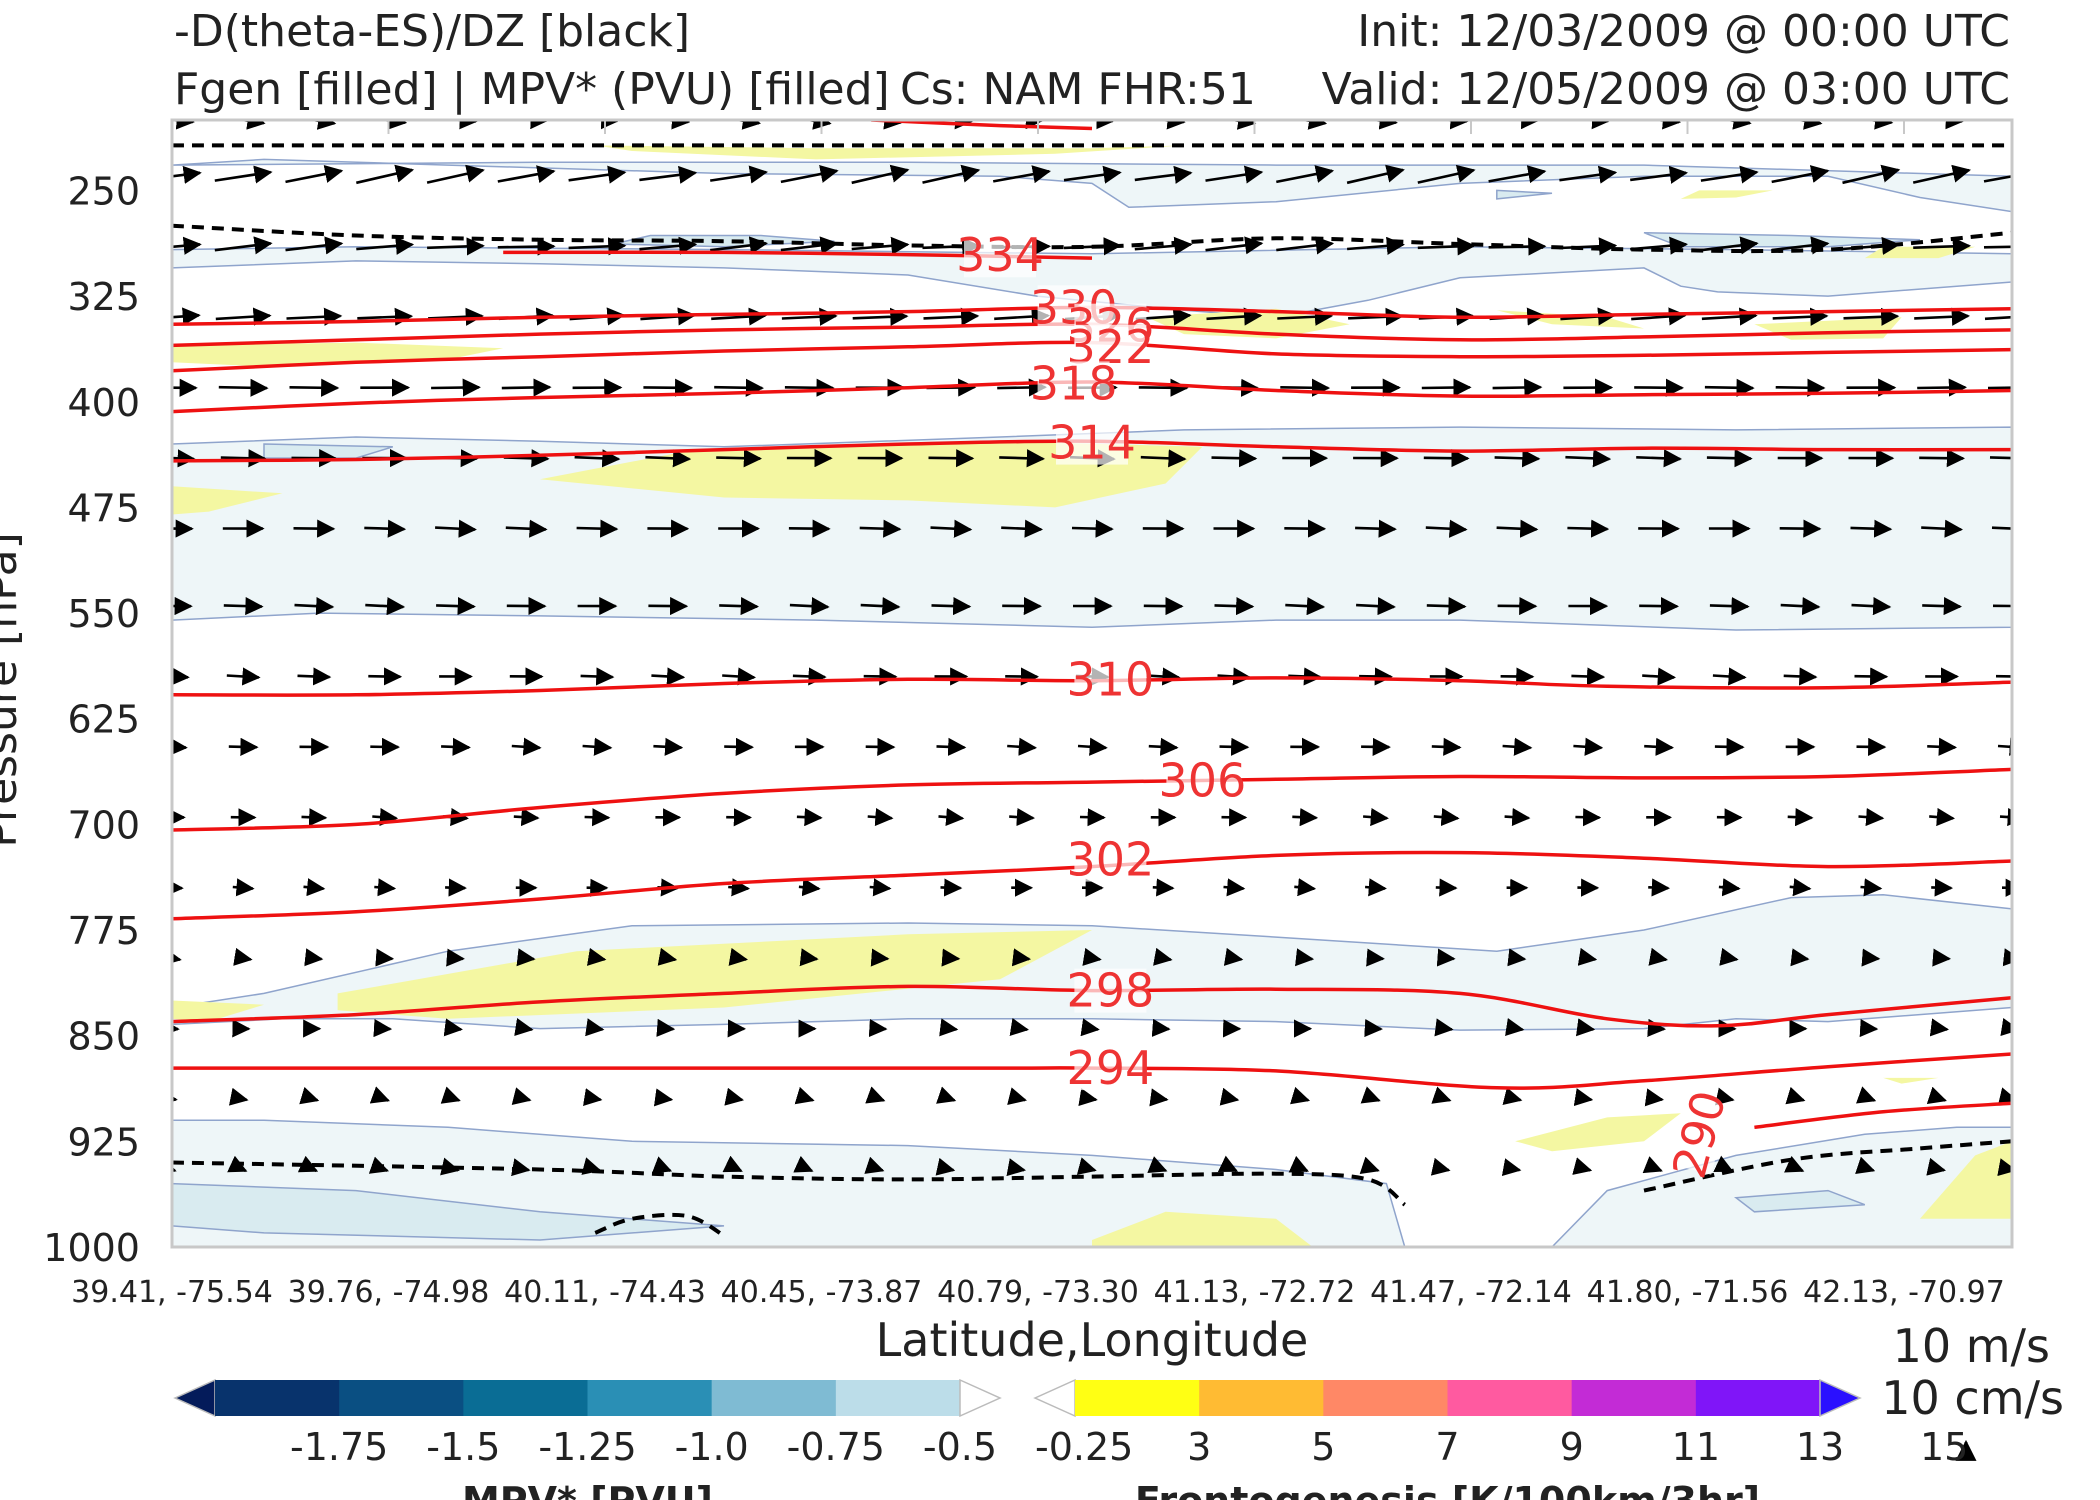 Image resolution: width=2100 pixels, height=1500 pixels. I want to click on x-axis-label: Latitude,Longitude, so click(1092, 1340).